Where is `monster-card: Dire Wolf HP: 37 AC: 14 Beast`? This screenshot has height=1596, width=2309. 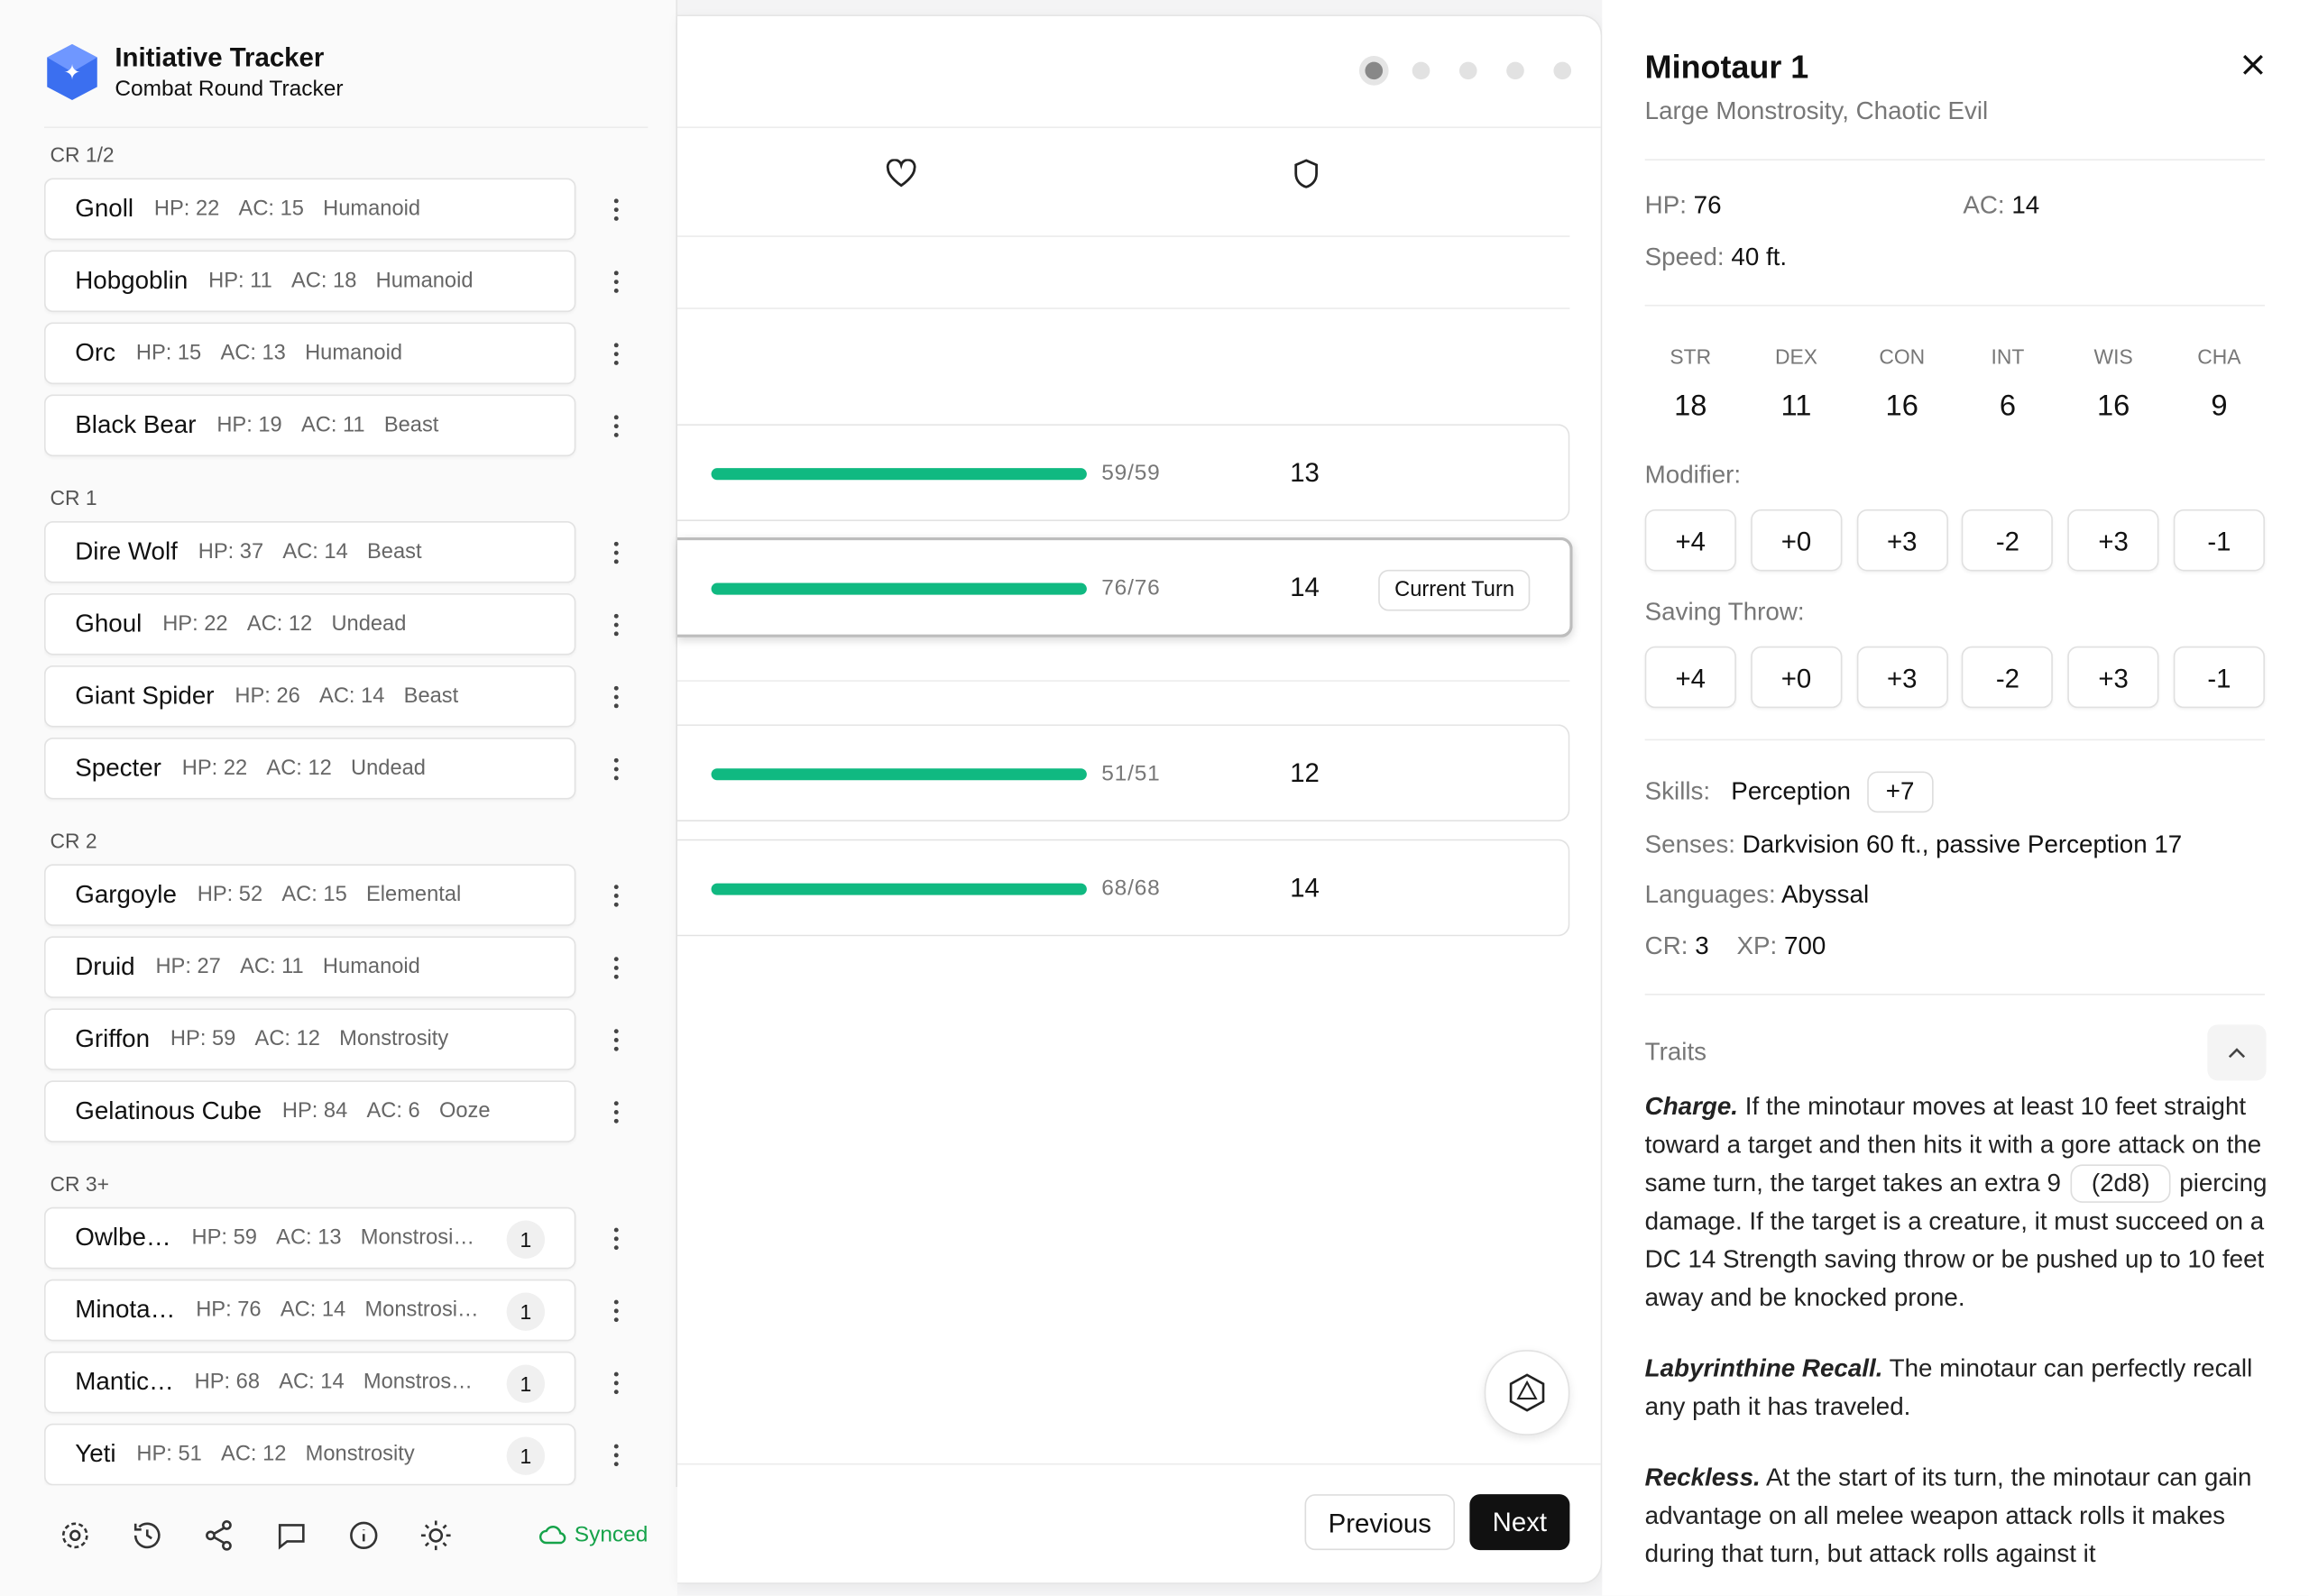
monster-card: Dire Wolf HP: 37 AC: 14 Beast is located at coordinates (331, 551).